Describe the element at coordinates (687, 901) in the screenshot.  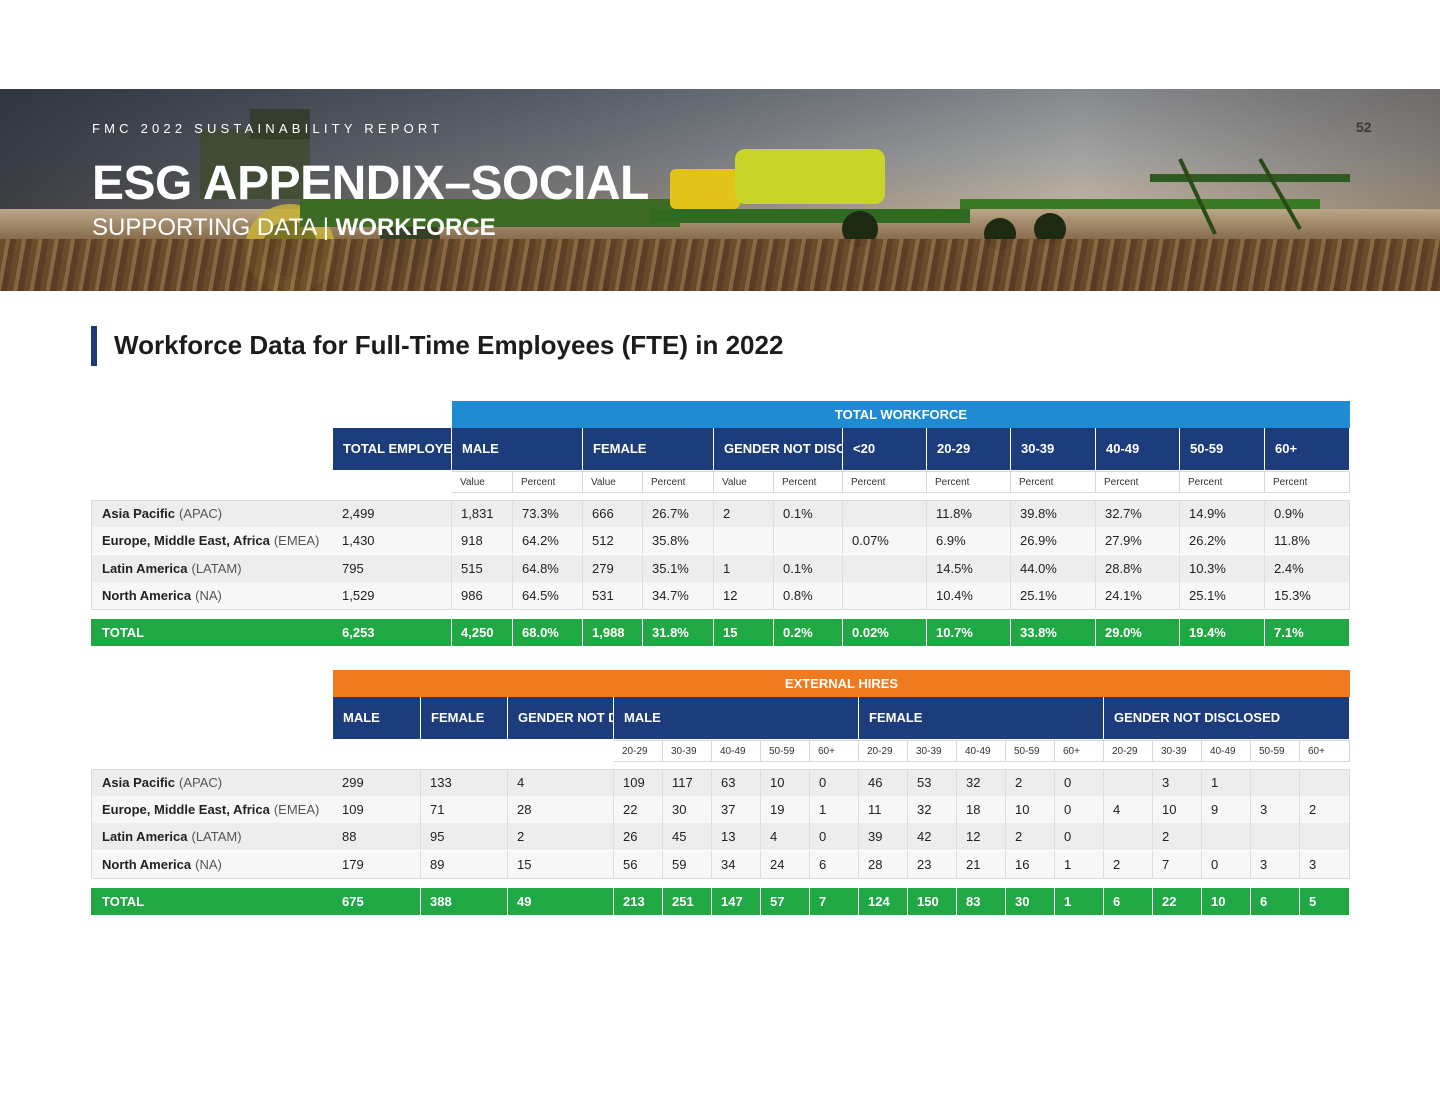
I see `hires-total-cell: 251` at that location.